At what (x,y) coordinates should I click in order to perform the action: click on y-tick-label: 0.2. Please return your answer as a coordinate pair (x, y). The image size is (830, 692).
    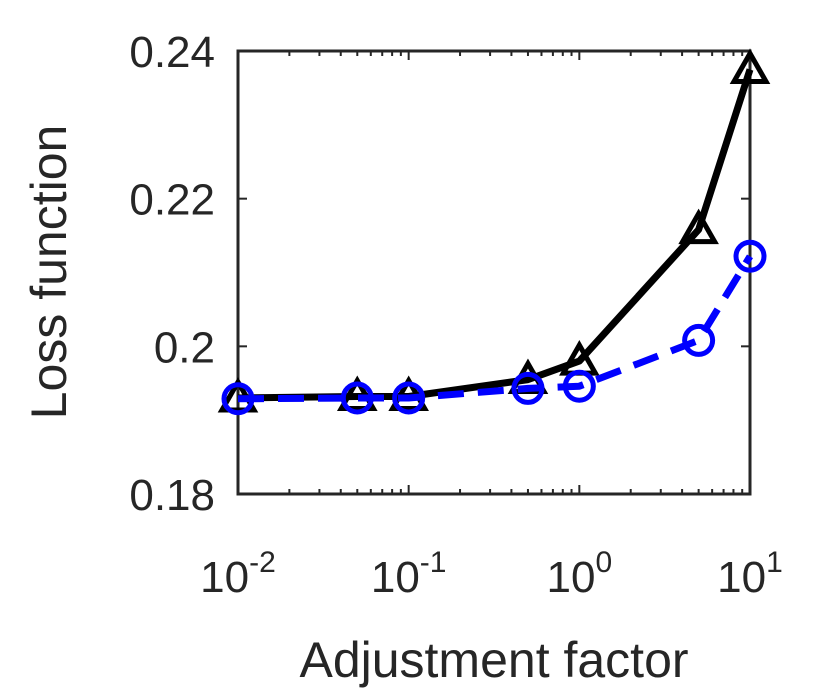
    Looking at the image, I should click on (184, 347).